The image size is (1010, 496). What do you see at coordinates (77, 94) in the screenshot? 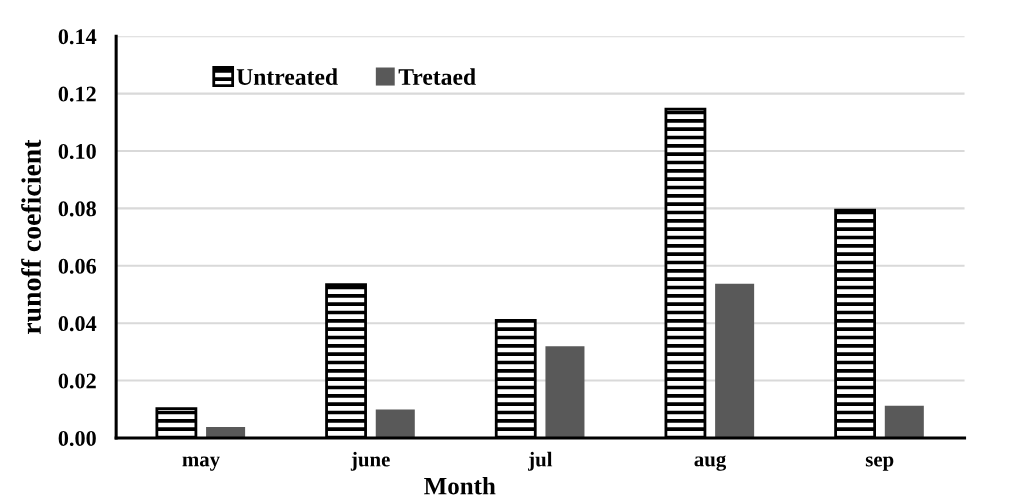
I see `y-tick-label: 0.12` at bounding box center [77, 94].